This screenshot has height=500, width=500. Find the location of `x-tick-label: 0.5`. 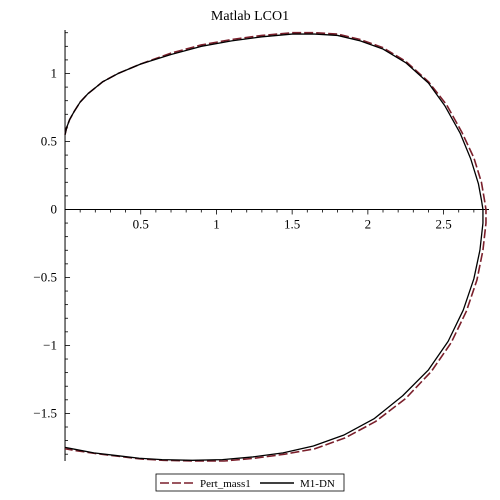

x-tick-label: 0.5 is located at coordinates (141, 223).